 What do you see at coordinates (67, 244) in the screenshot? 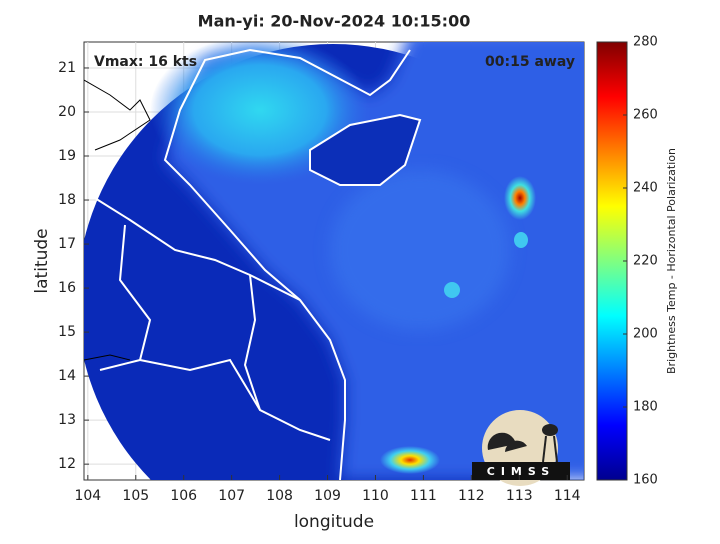
I see `y-tick-label: 17` at bounding box center [67, 244].